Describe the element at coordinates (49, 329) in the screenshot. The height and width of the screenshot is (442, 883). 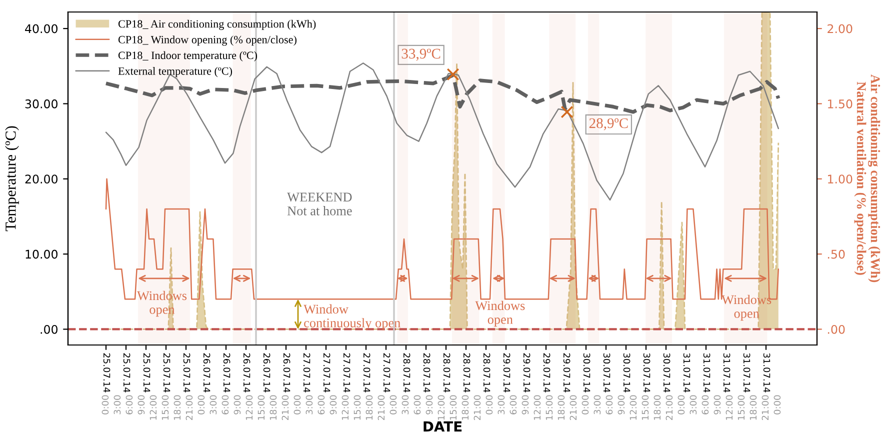
I see `y-tick-label: .00` at that location.